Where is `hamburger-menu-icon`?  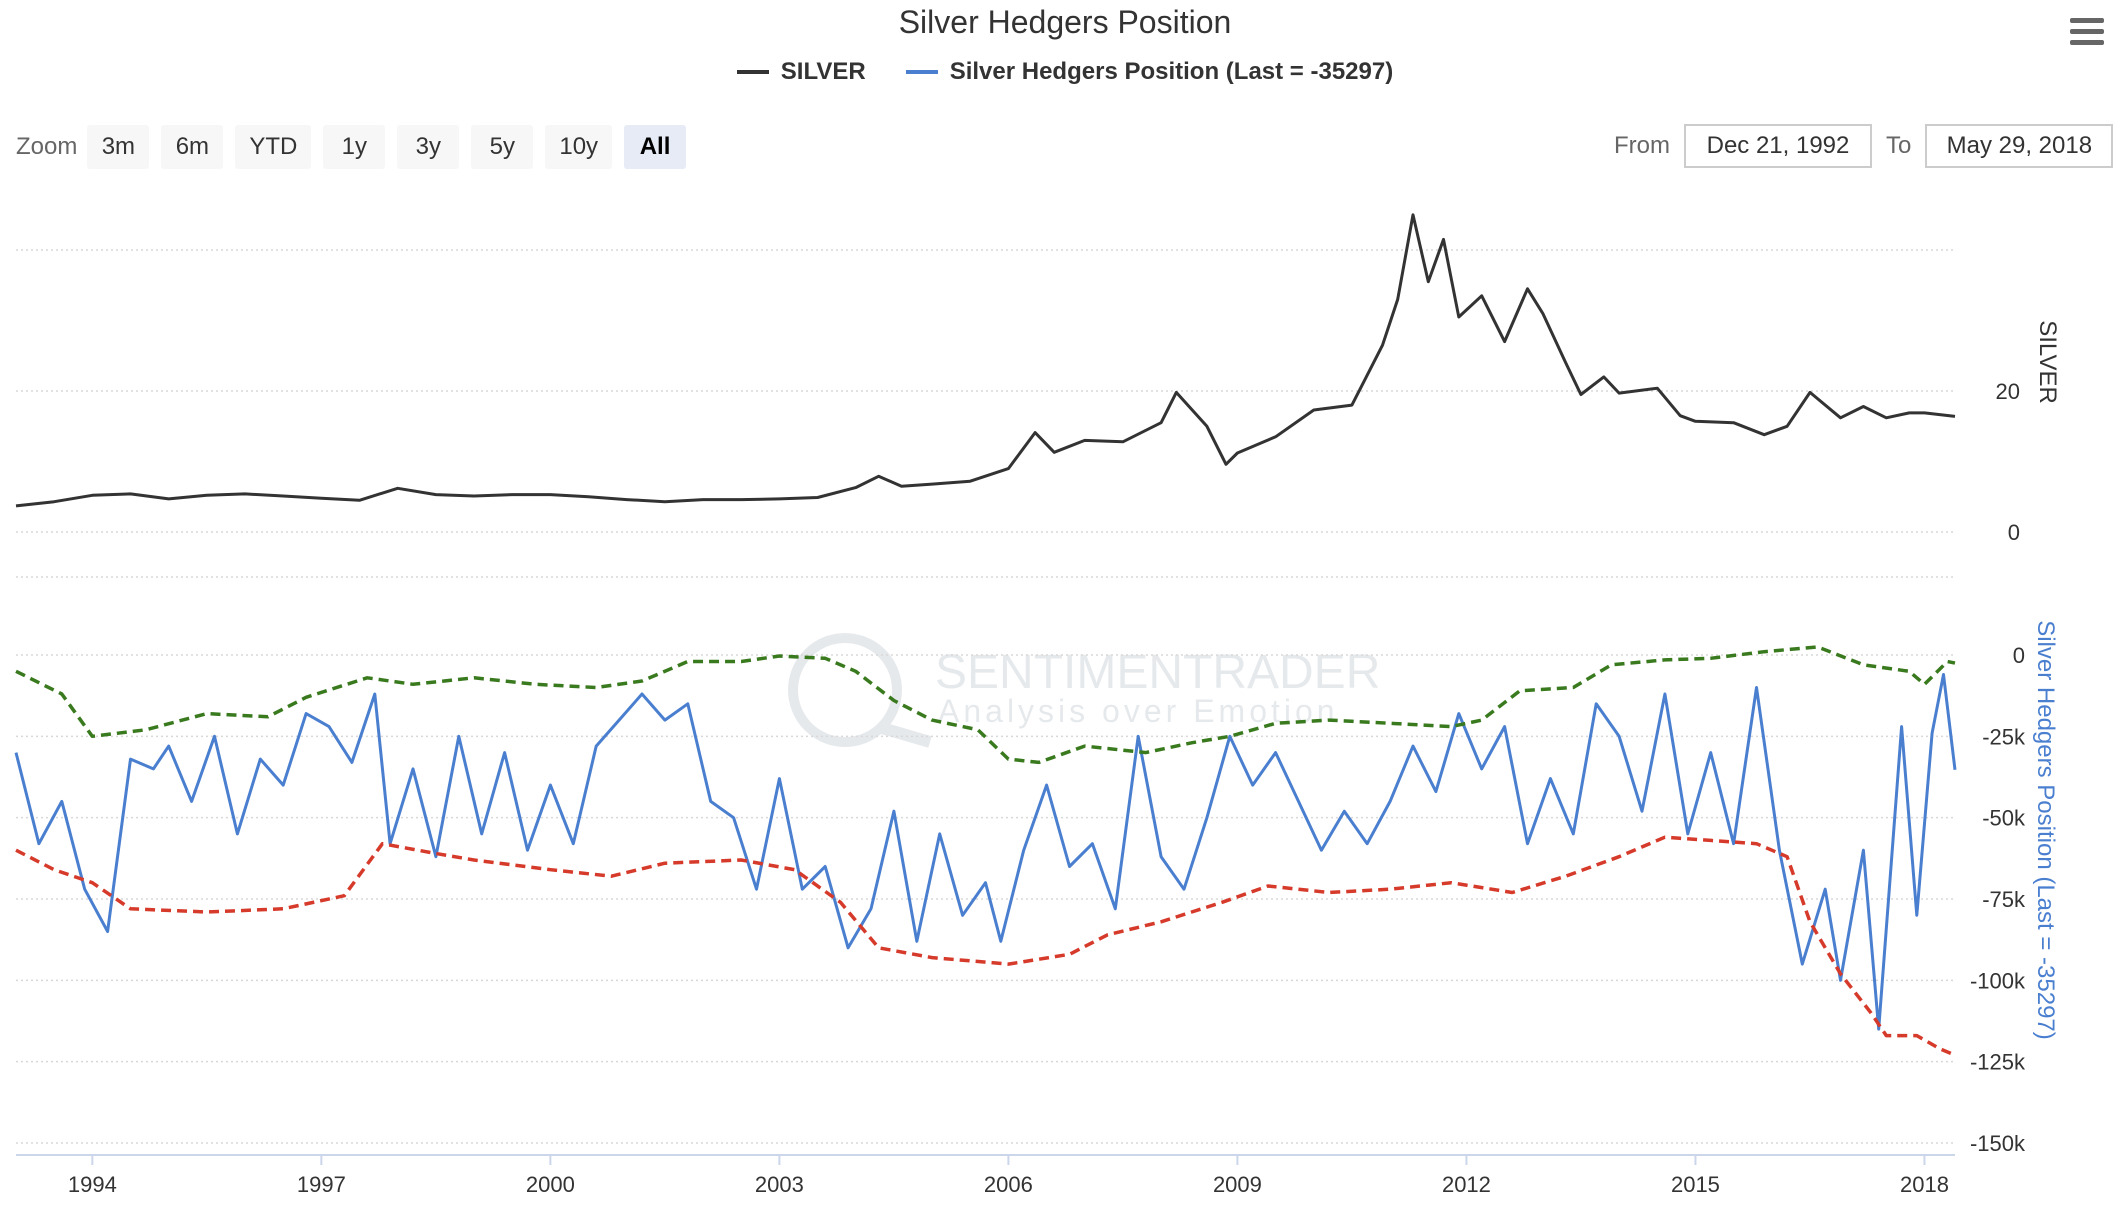 hamburger-menu-icon is located at coordinates (2087, 32).